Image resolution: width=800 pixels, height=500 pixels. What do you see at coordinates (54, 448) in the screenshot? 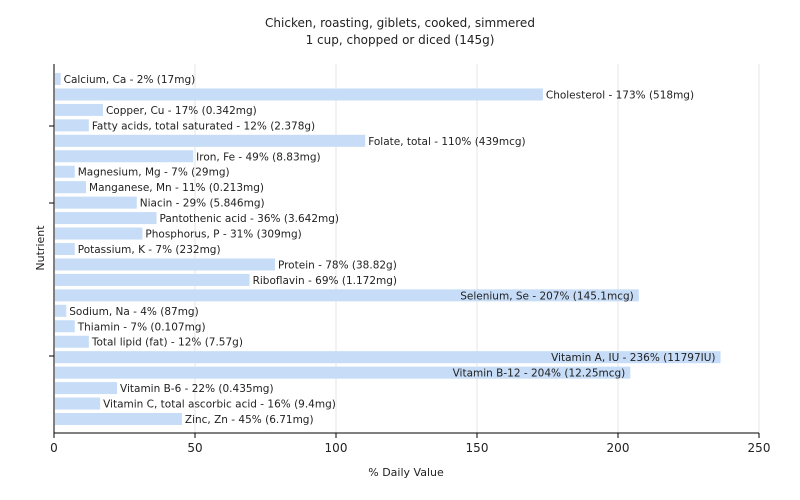
I see `x-tick-label: 0` at bounding box center [54, 448].